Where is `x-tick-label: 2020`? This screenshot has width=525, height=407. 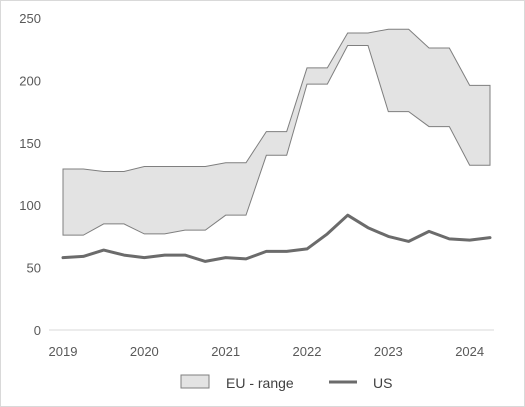
x-tick-label: 2020 is located at coordinates (144, 351).